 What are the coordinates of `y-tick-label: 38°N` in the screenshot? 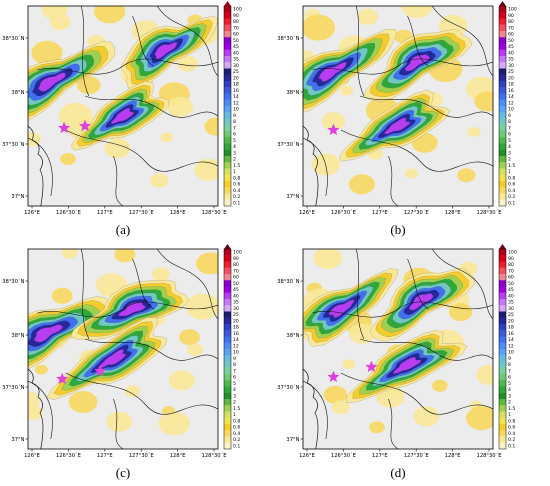 It's located at (292, 93).